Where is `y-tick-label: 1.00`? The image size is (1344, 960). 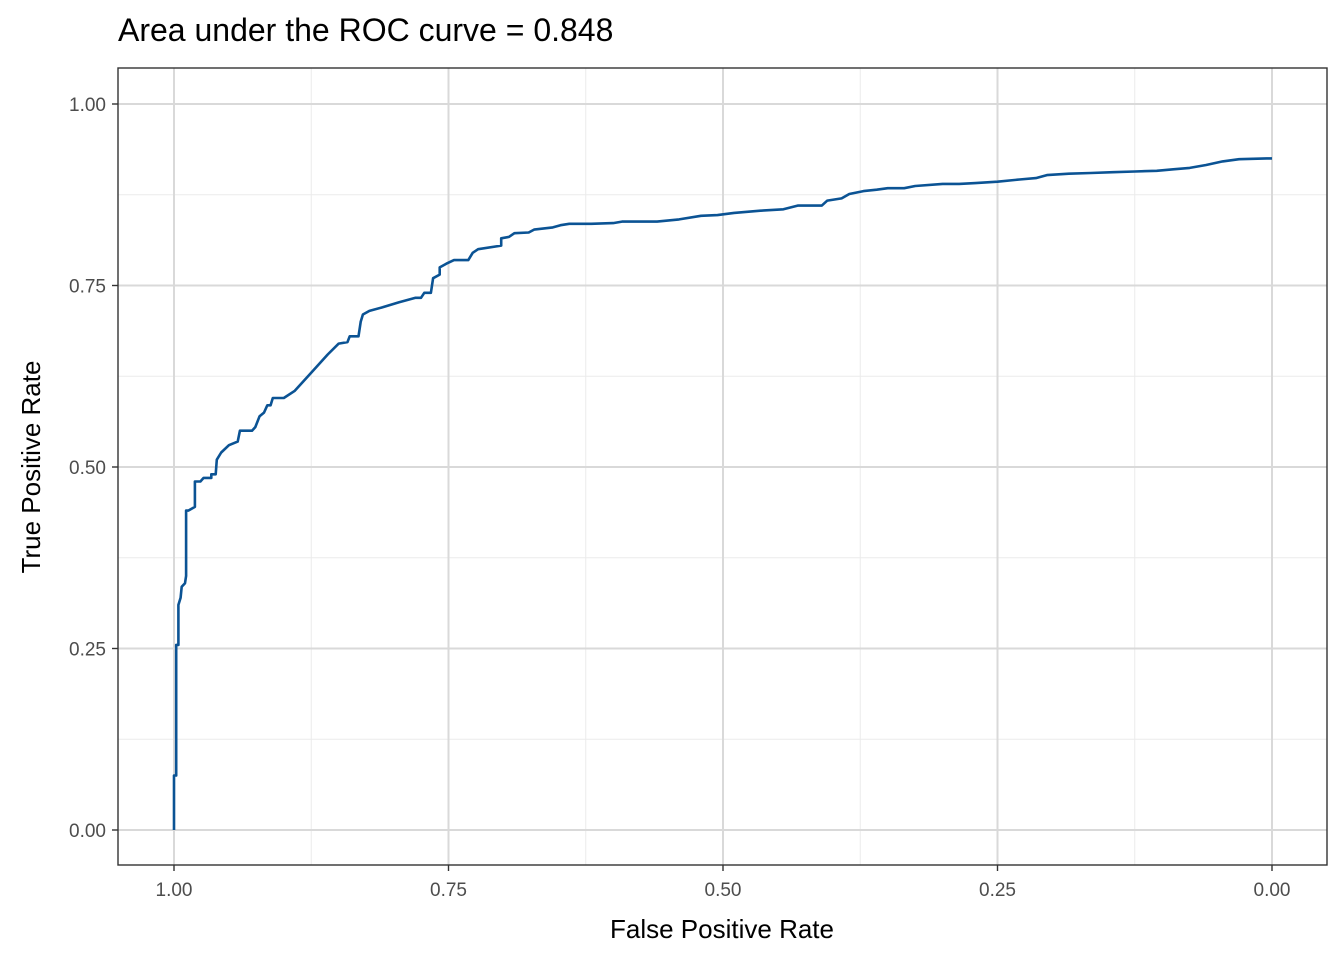
y-tick-label: 1.00 is located at coordinates (87, 105).